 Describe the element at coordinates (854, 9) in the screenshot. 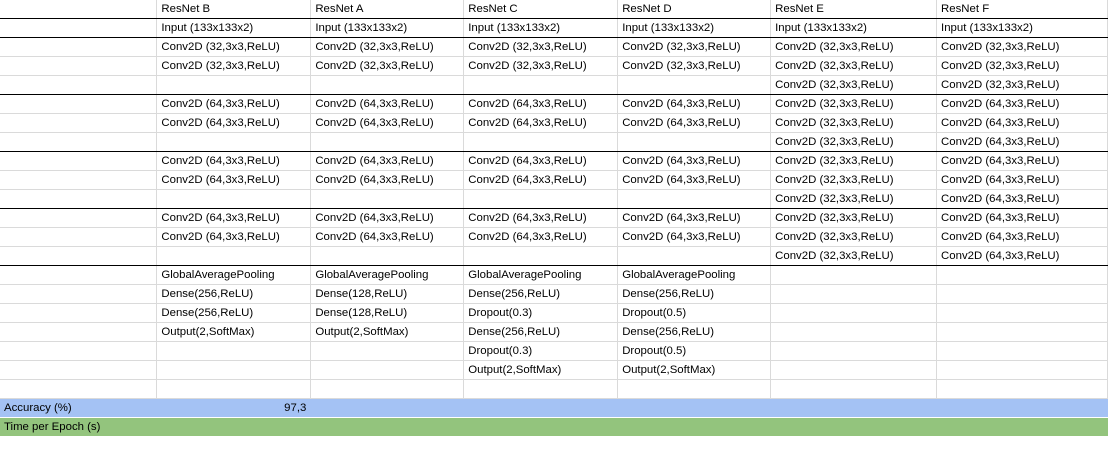

I see `header-cell: ResNet E` at that location.